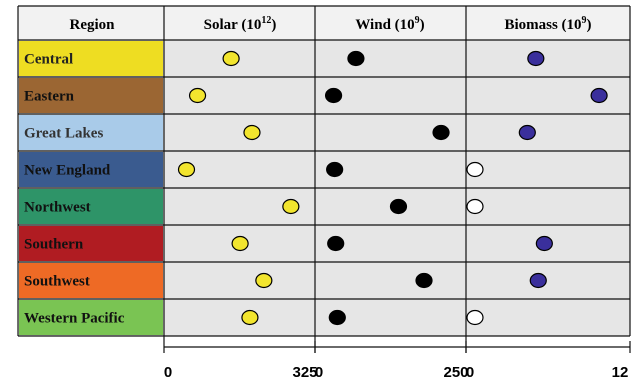 This screenshot has height=381, width=644. What do you see at coordinates (620, 372) in the screenshot?
I see `tick-label: 12` at bounding box center [620, 372].